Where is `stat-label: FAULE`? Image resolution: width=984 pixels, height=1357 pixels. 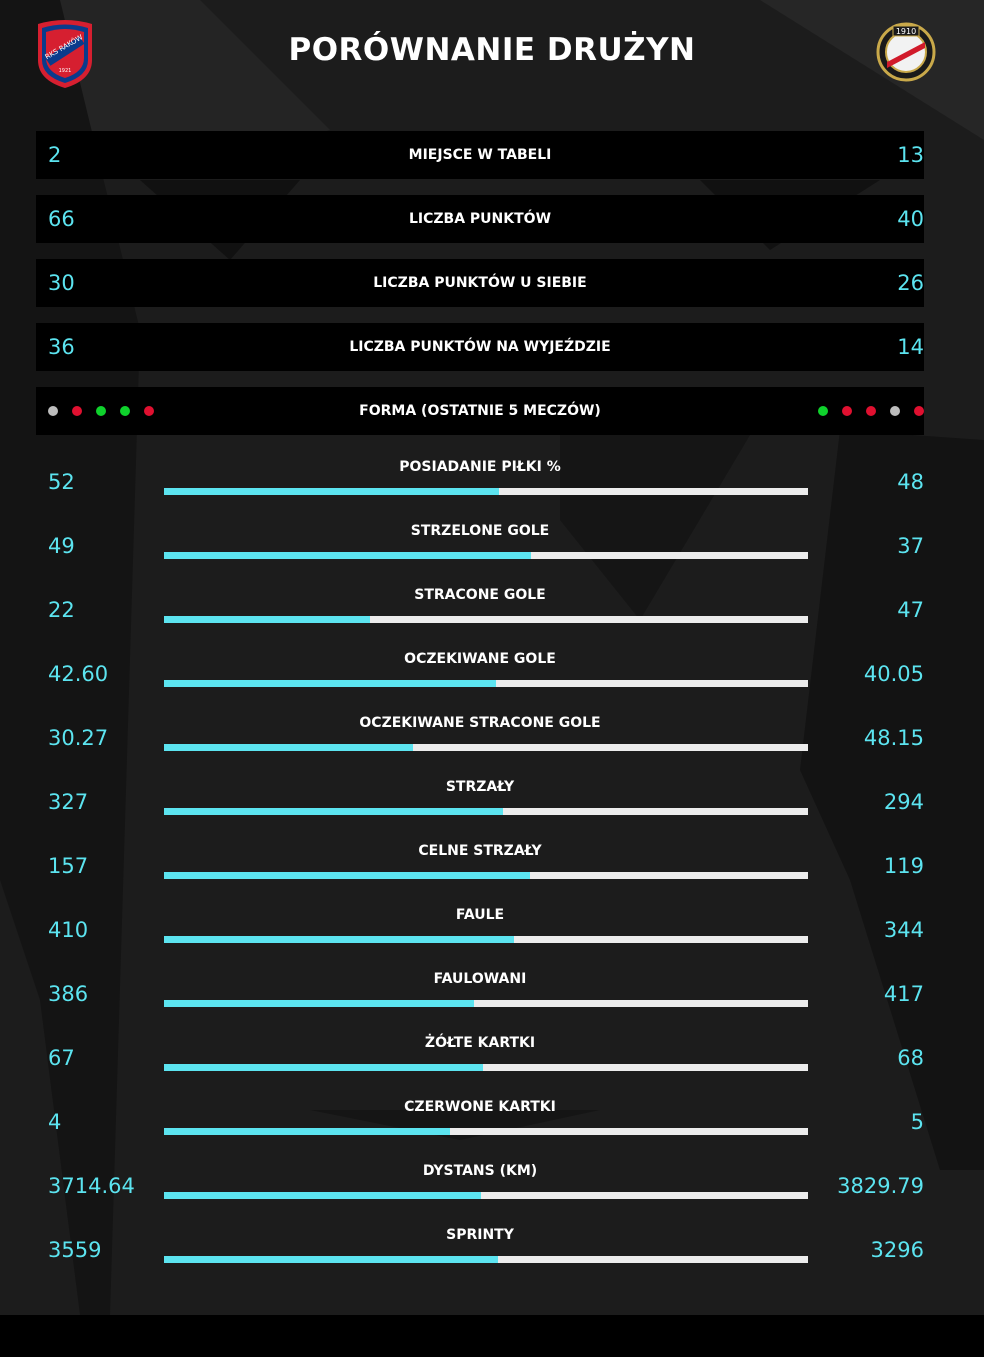 stat-label: FAULE is located at coordinates (480, 915).